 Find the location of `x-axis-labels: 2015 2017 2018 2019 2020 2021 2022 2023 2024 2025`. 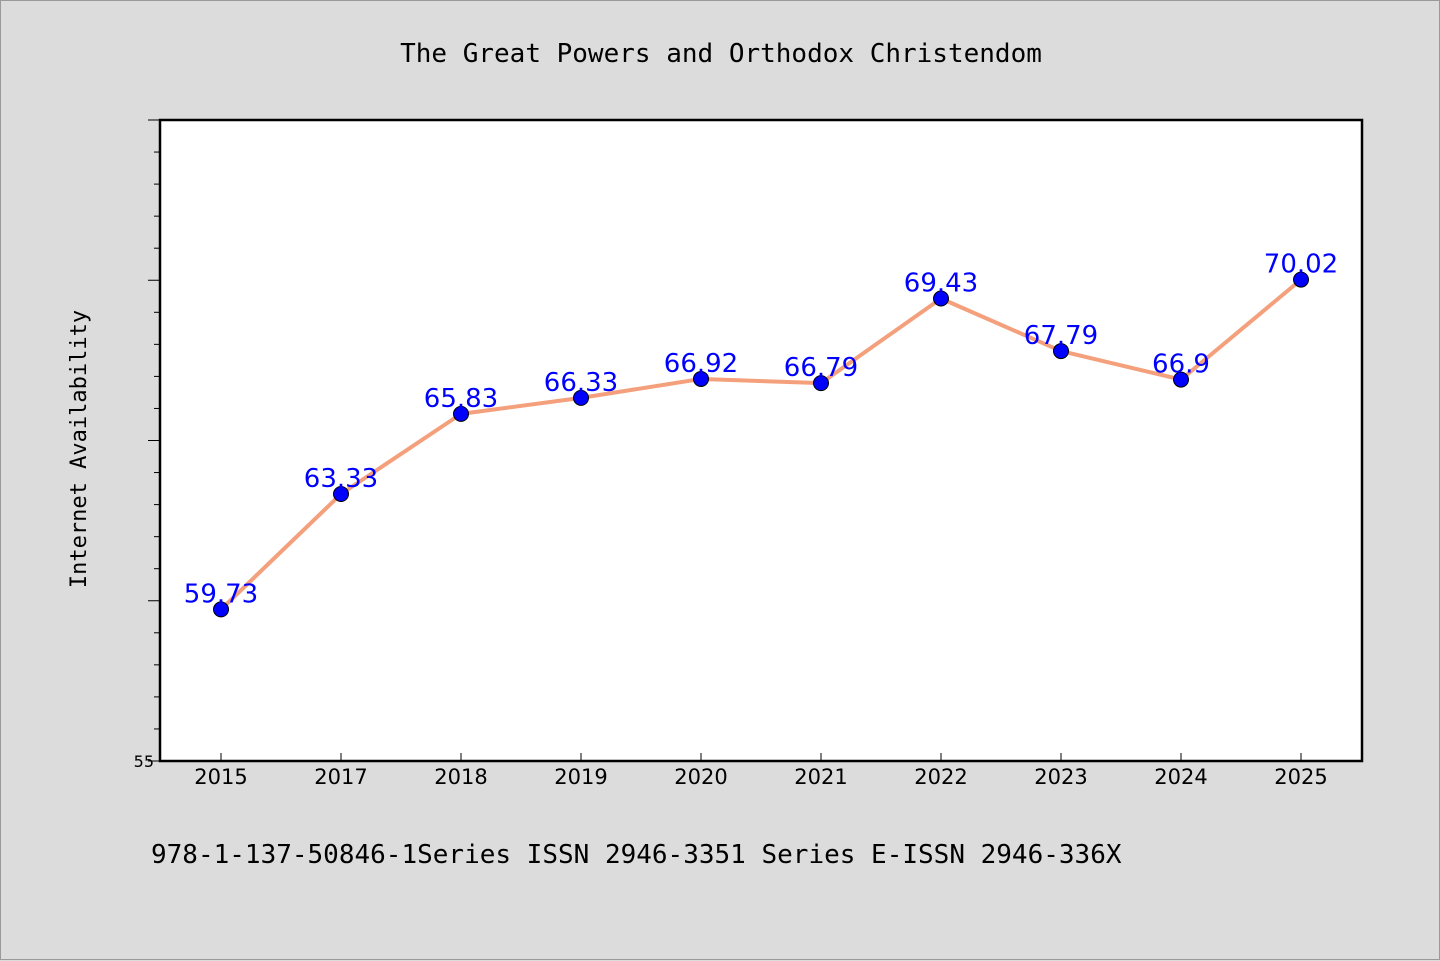

x-axis-labels: 2015 2017 2018 2019 2020 2021 2022 2023 2024 2025 is located at coordinates (760, 777).